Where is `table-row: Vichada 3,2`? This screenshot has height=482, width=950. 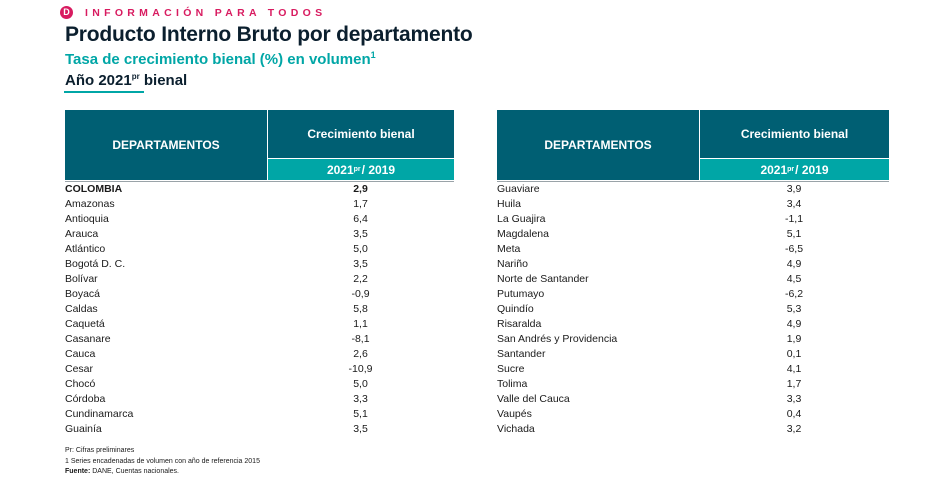
table-row: Vichada 3,2 is located at coordinates (693, 429).